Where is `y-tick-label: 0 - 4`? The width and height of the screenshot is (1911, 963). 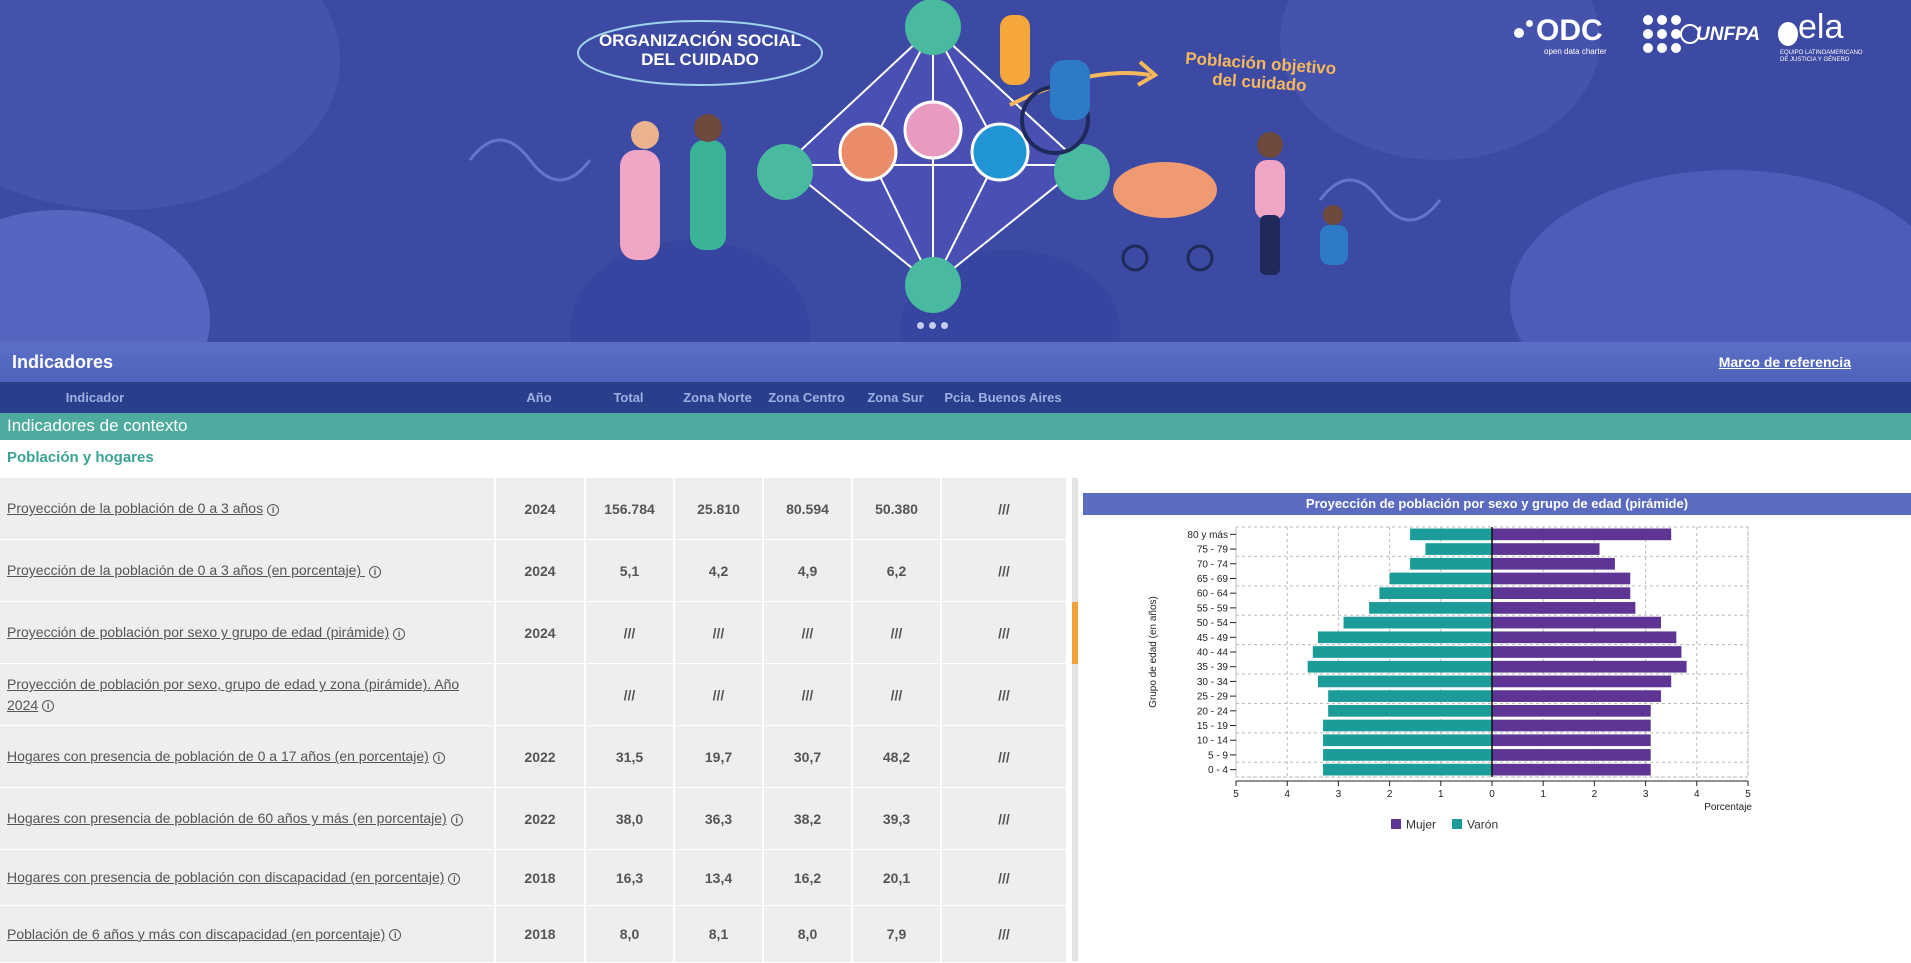
y-tick-label: 0 - 4 is located at coordinates (1218, 770).